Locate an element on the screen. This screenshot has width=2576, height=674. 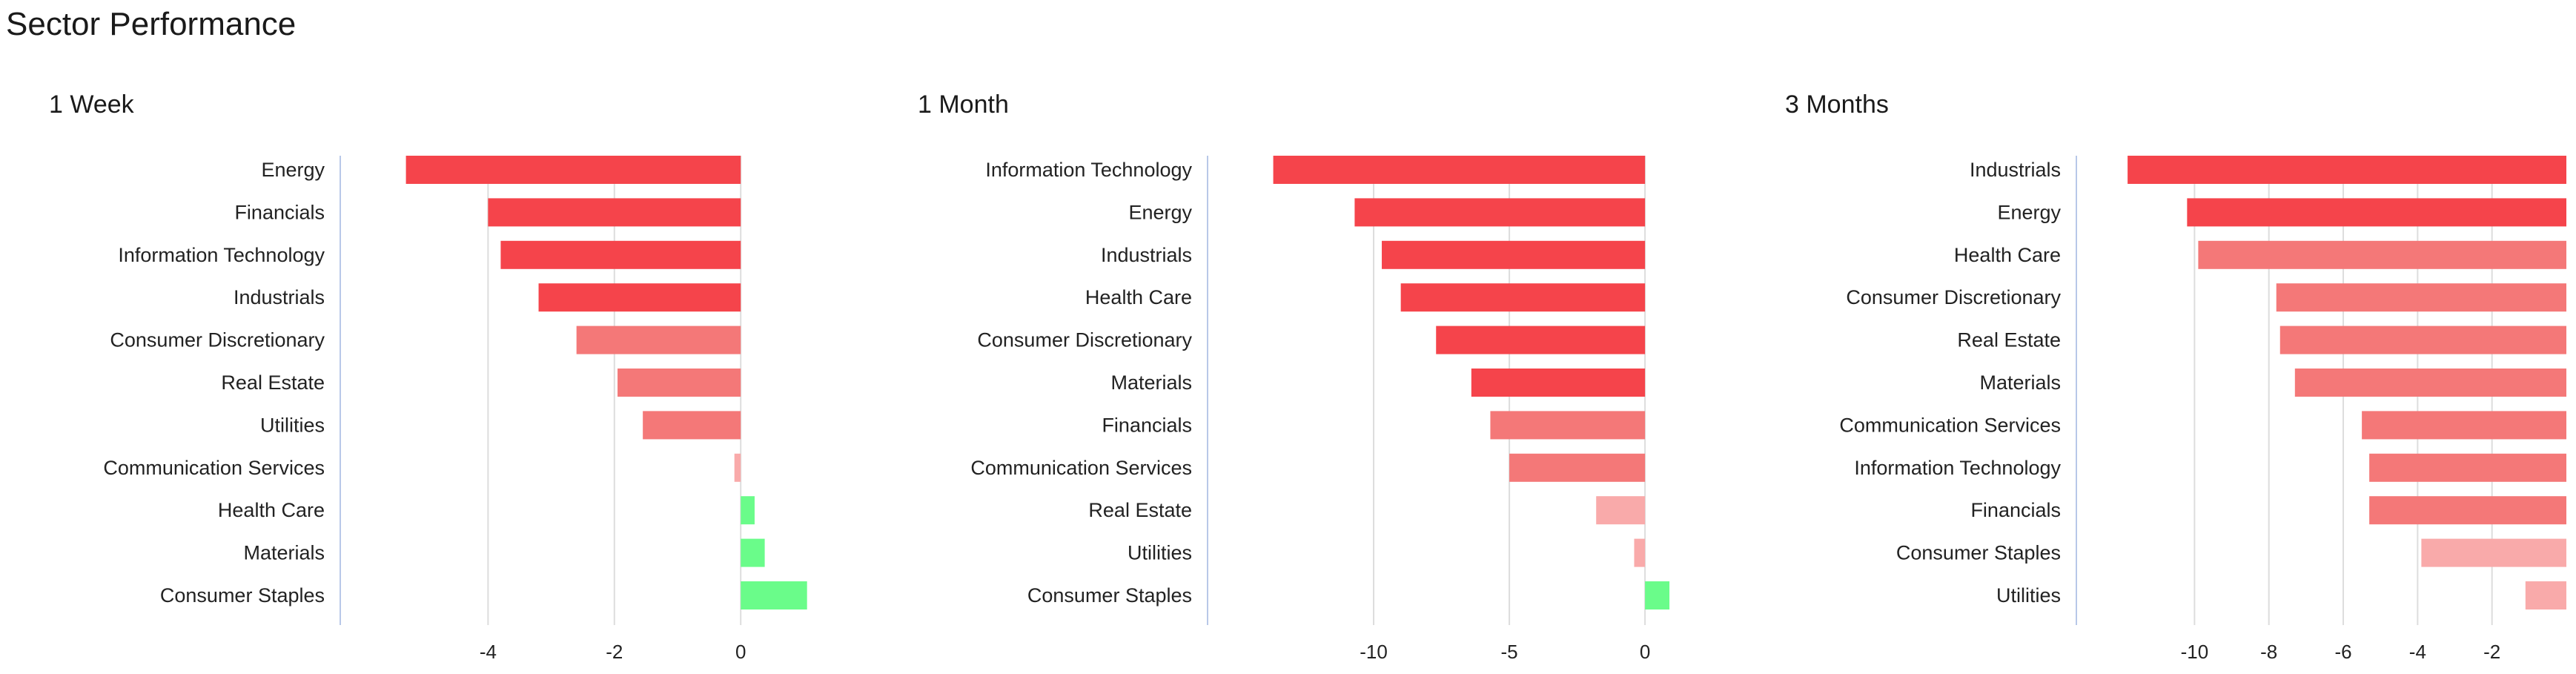
chart-title: 1 Month is located at coordinates (963, 104).